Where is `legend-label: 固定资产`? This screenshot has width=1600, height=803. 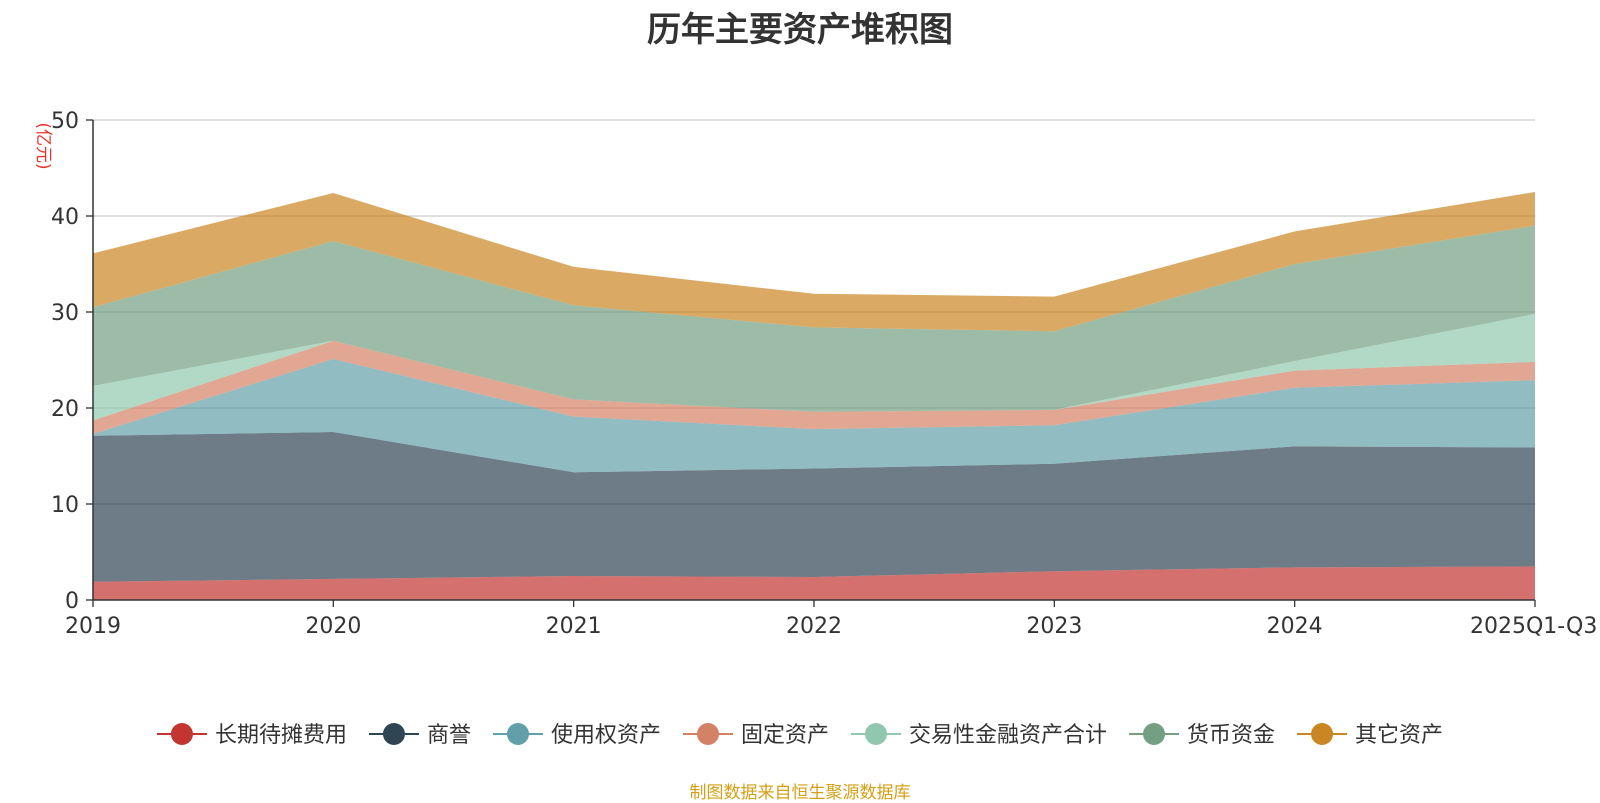
legend-label: 固定资产 is located at coordinates (785, 735).